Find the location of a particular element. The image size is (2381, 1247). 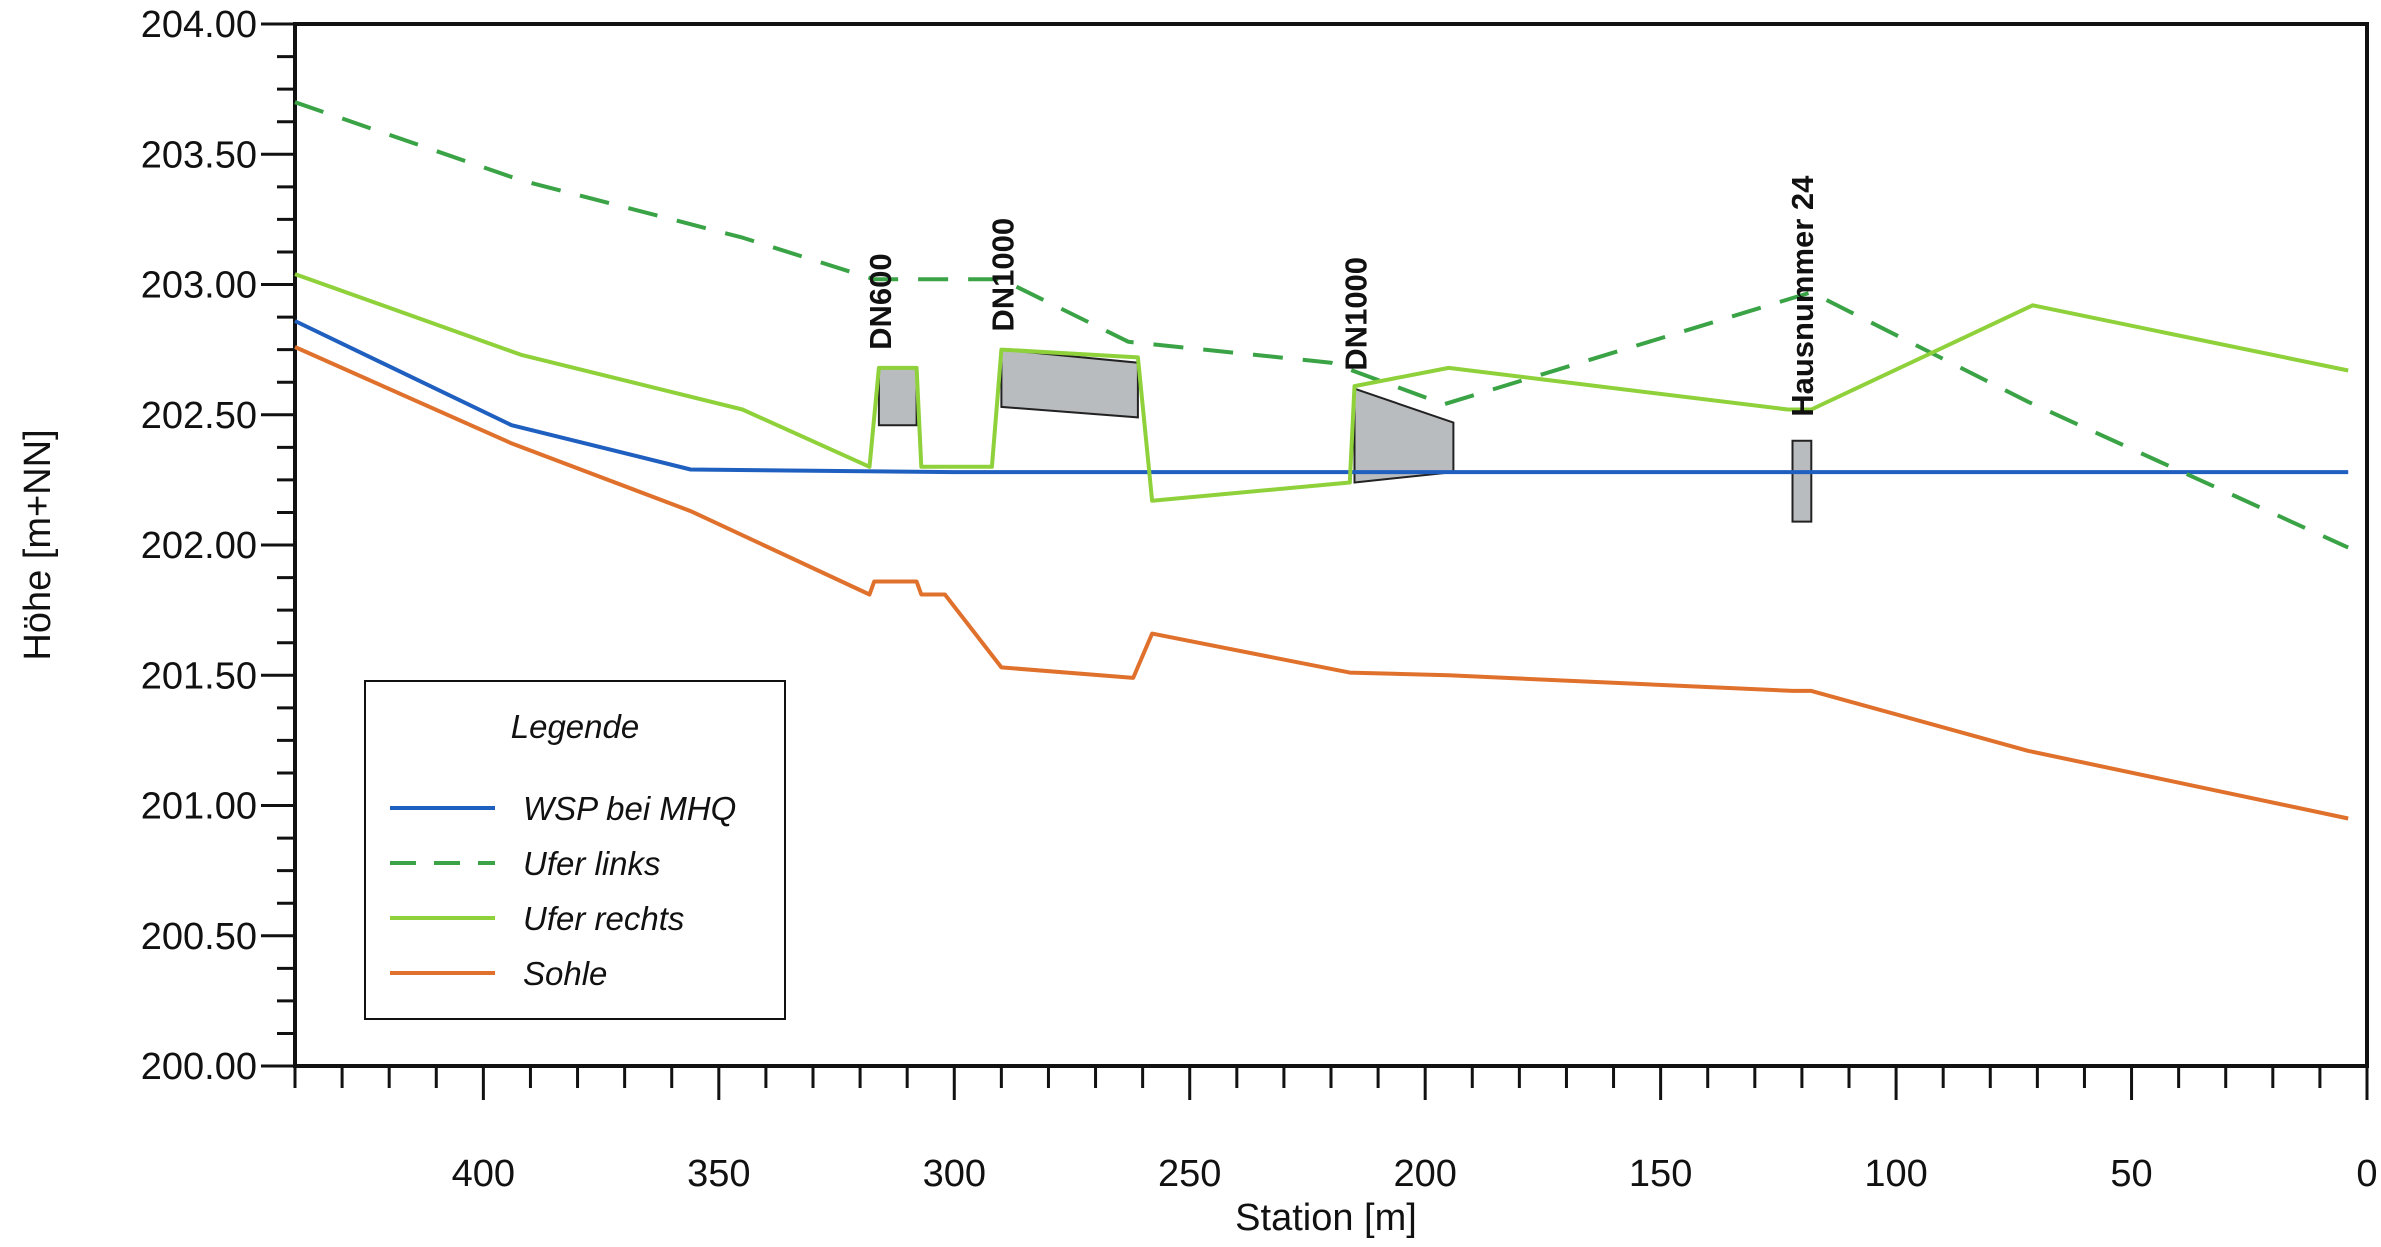

y-tick-label: 203.50 is located at coordinates (199, 155).